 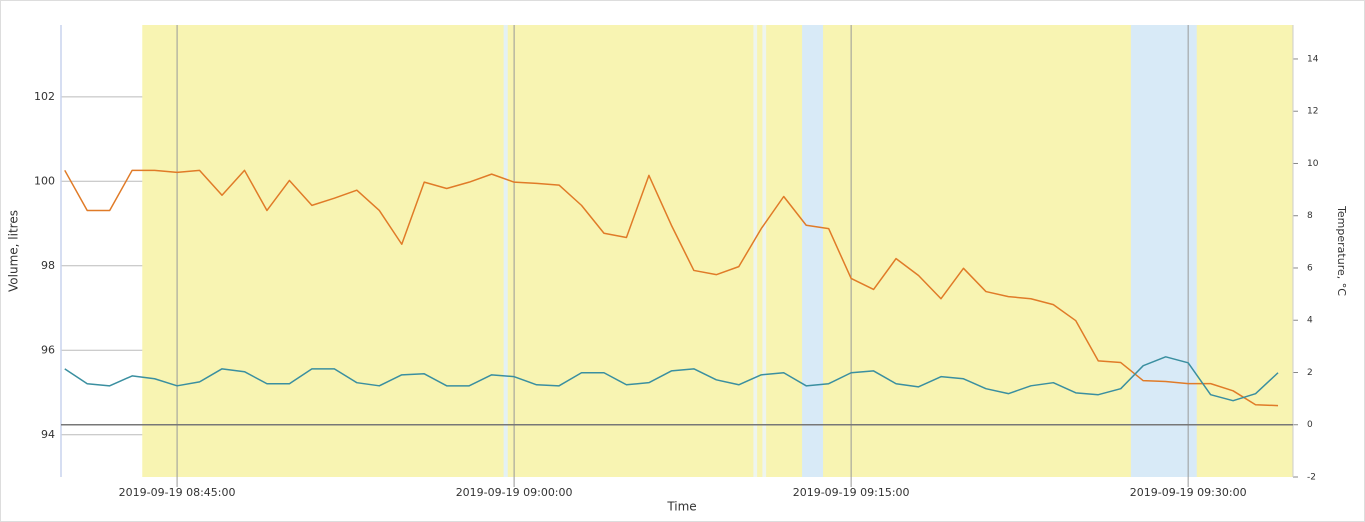 What do you see at coordinates (671, 379) in the screenshot?
I see `data-line` at bounding box center [671, 379].